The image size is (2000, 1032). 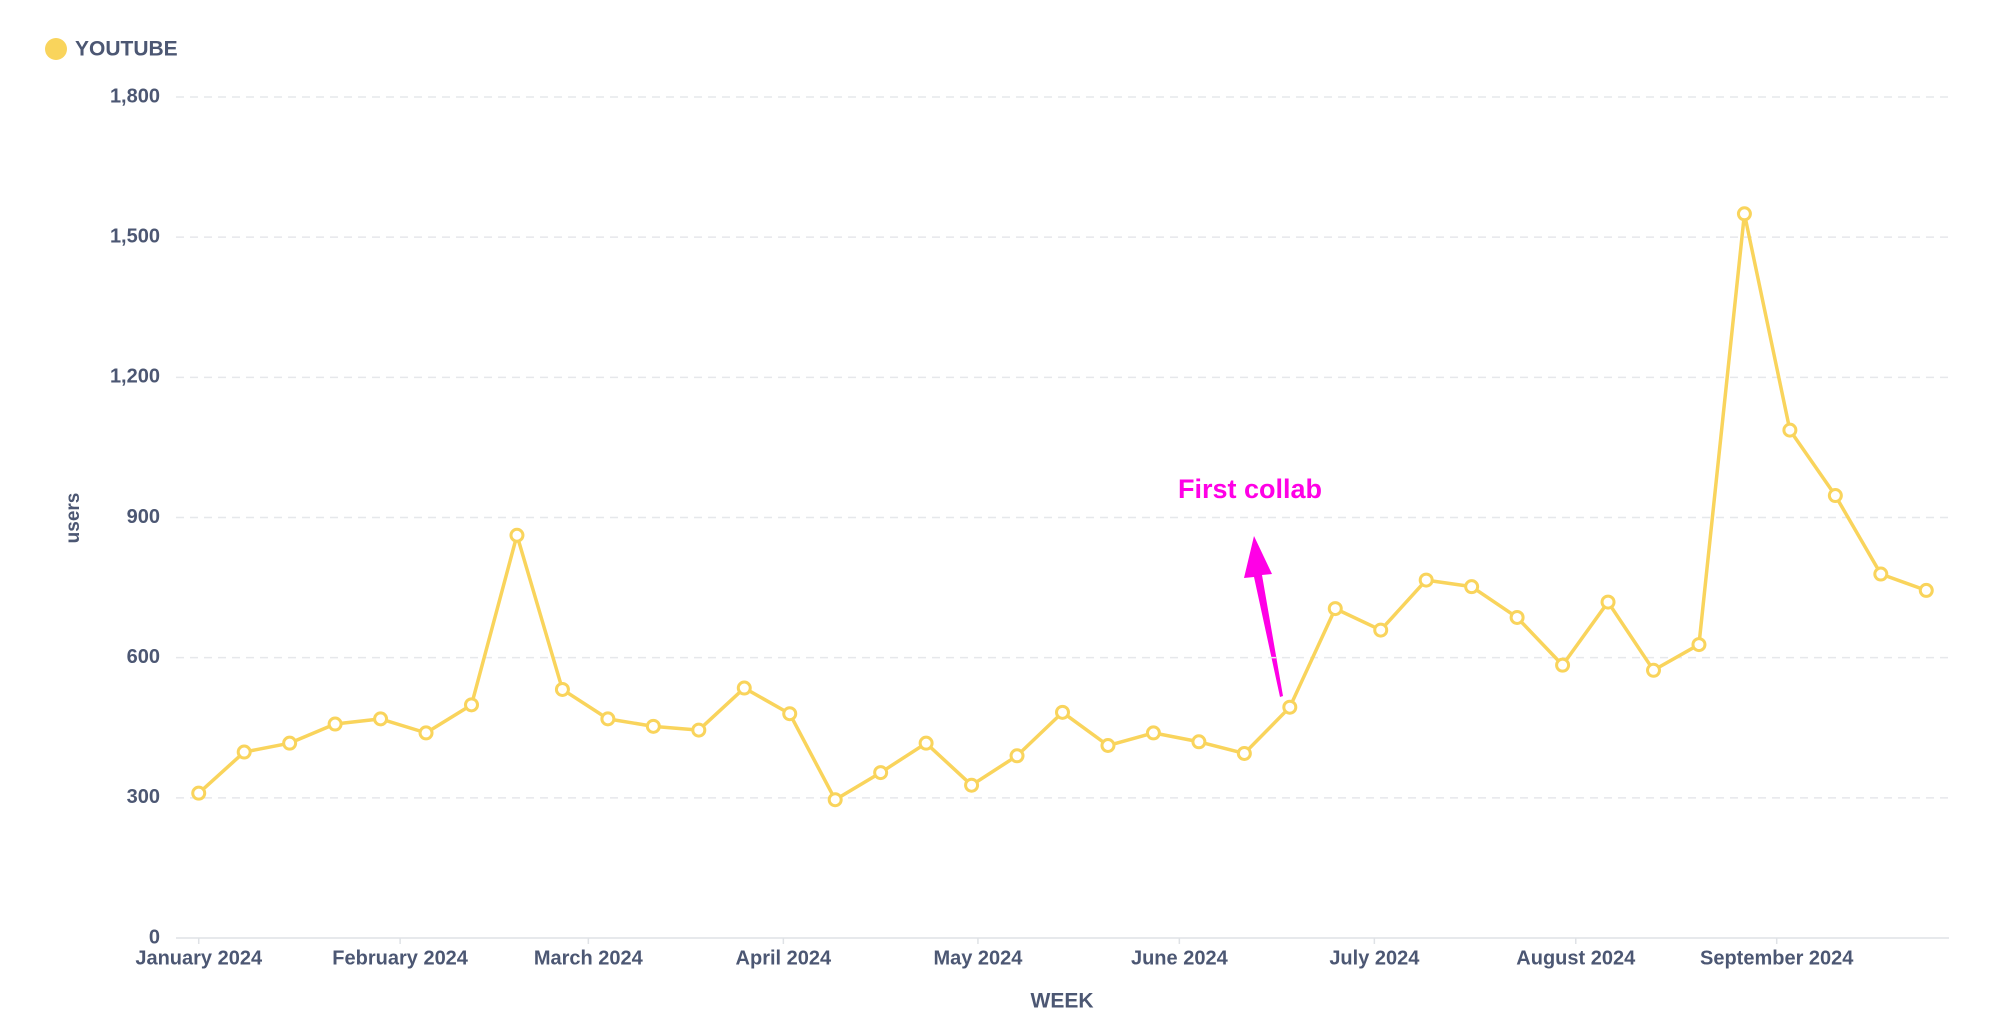 What do you see at coordinates (154, 937) in the screenshot?
I see `y-tick-label: 0` at bounding box center [154, 937].